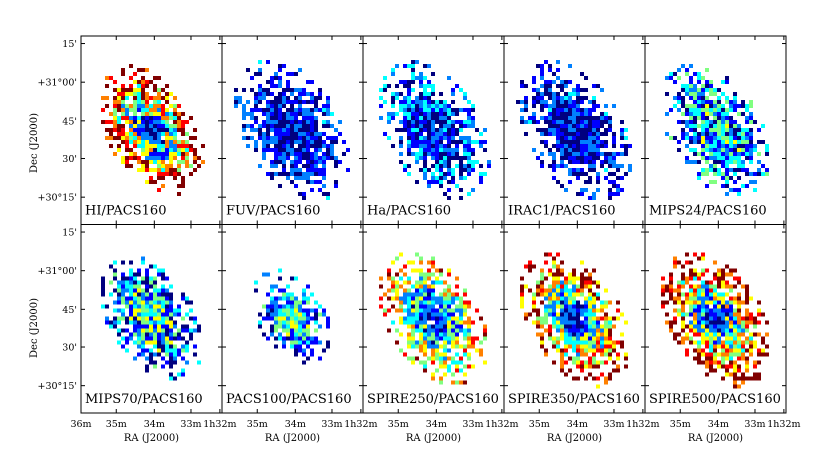 This screenshot has width=831, height=462. Describe the element at coordinates (574, 319) in the screenshot. I see `panel-9: SPIRE350/PACS160` at that location.